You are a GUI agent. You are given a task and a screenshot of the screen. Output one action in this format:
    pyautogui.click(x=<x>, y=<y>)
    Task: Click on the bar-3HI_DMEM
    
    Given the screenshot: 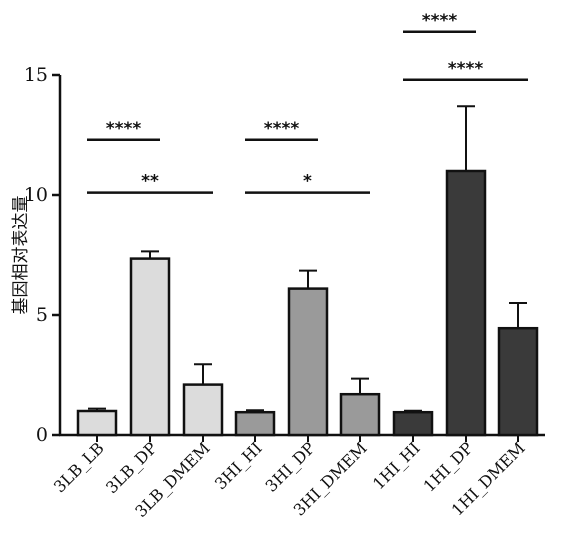 What is the action you would take?
    pyautogui.click(x=360, y=414)
    